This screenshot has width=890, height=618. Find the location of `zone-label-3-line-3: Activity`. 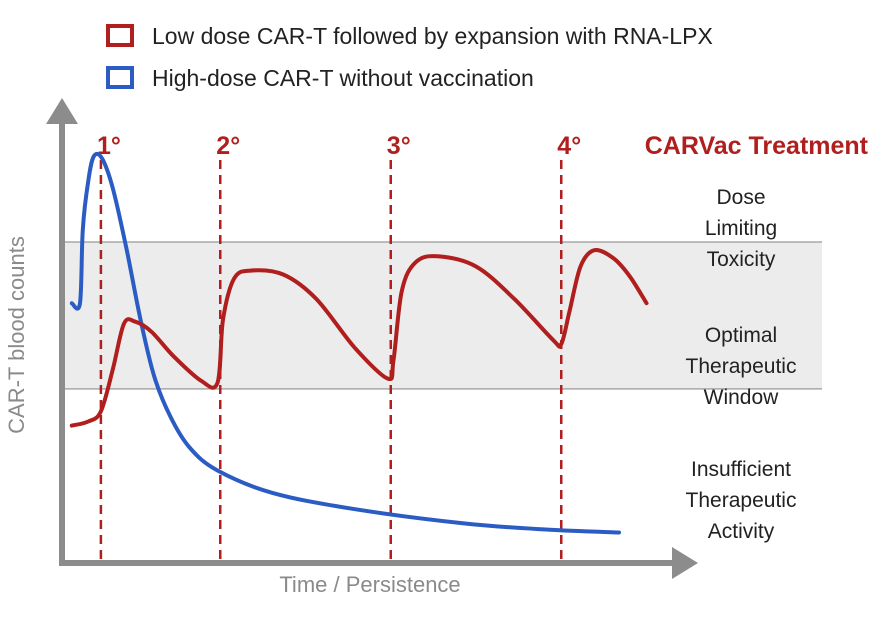

zone-label-3-line-3: Activity is located at coordinates (741, 531).